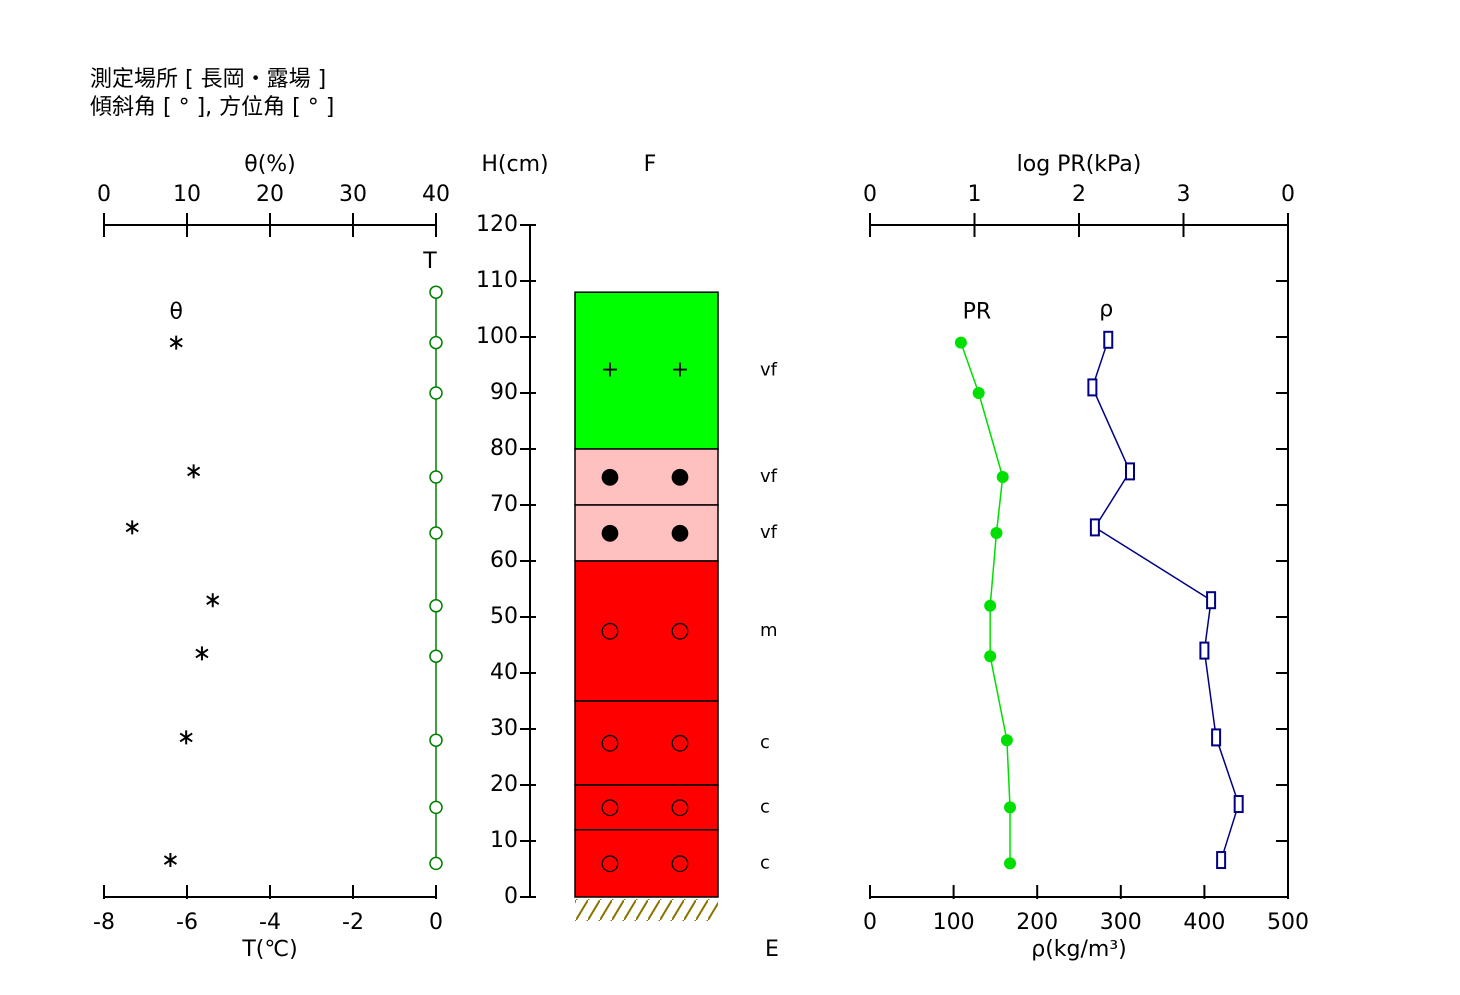 The width and height of the screenshot is (1460, 995). Describe the element at coordinates (1121, 922) in the screenshot. I see `tick-label: 300` at that location.